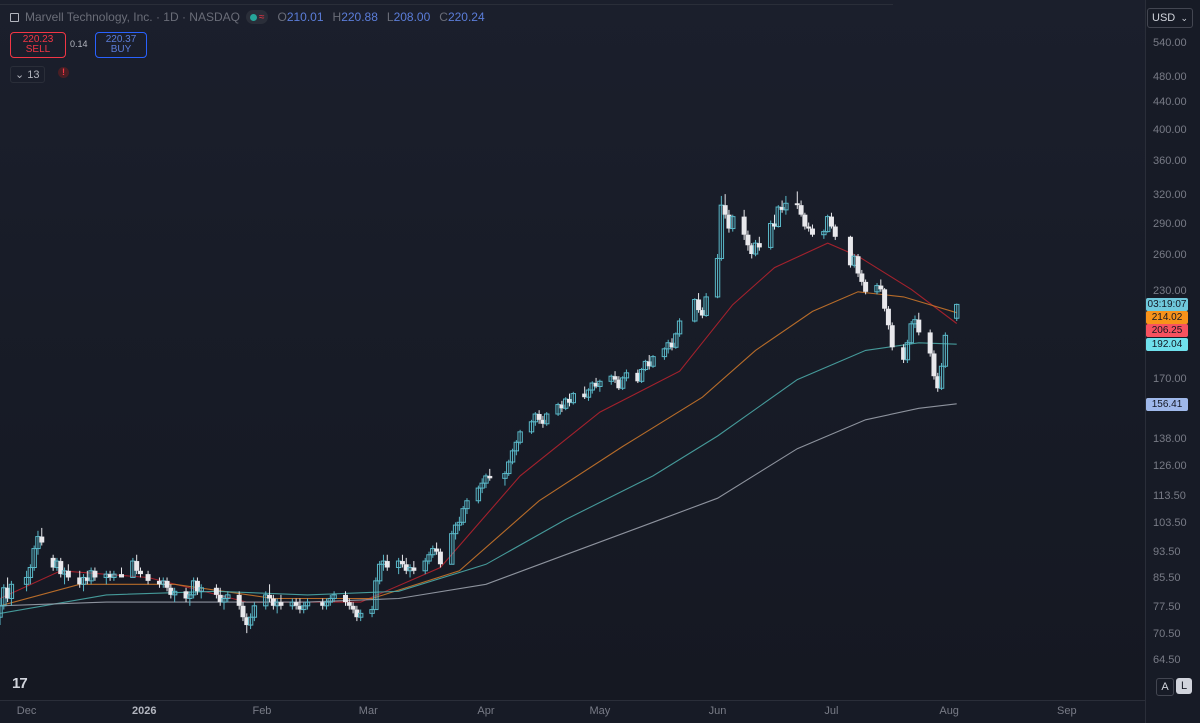  What do you see at coordinates (1167, 318) in the screenshot?
I see `price-axis-label: 214.02` at bounding box center [1167, 318].